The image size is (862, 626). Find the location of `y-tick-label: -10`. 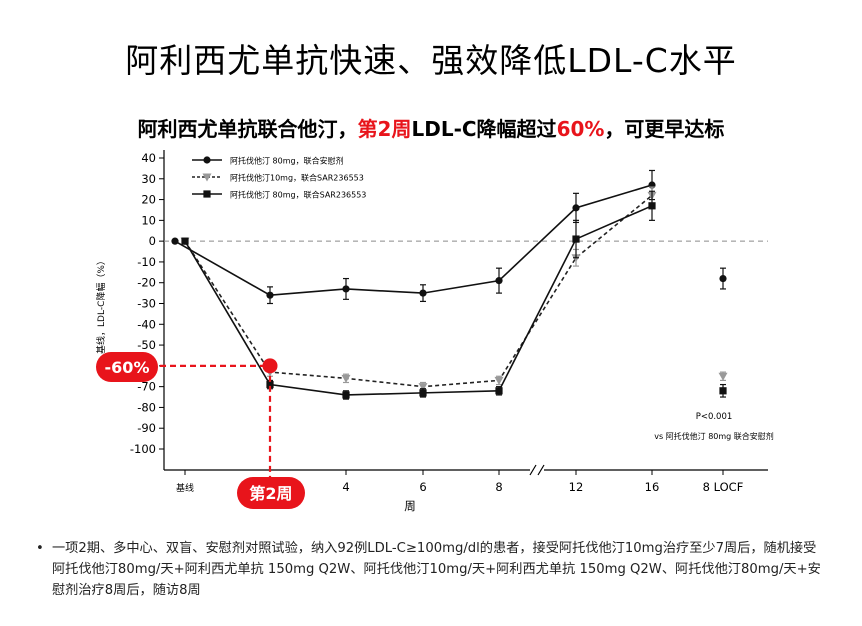

y-tick-label: -10 is located at coordinates (146, 262).